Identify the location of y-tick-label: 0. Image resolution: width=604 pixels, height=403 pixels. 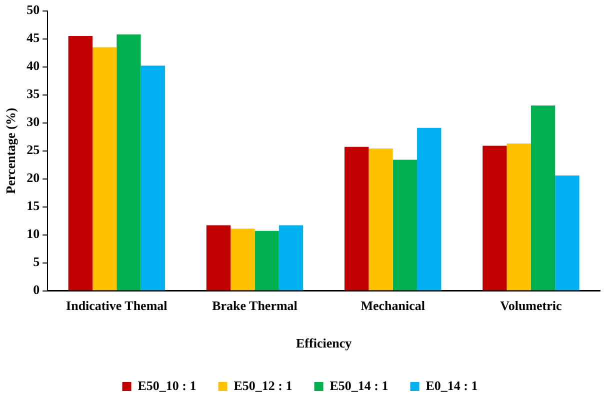
(36, 290).